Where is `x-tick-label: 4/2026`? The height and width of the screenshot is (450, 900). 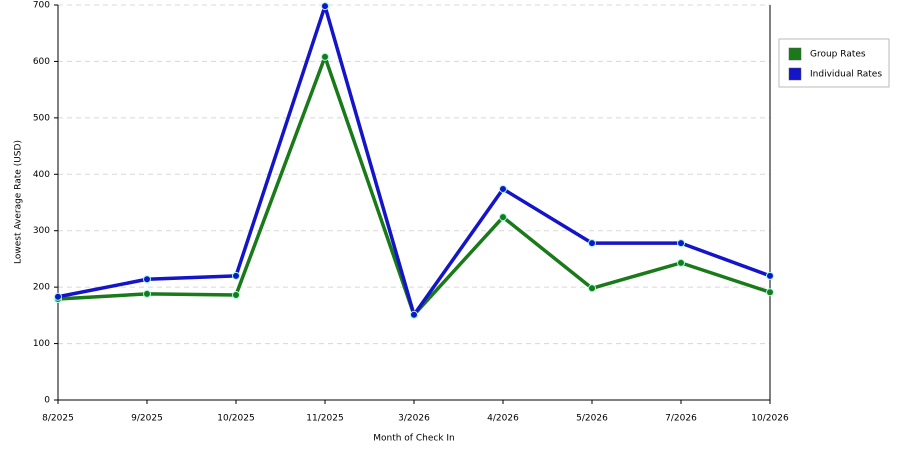
x-tick-label: 4/2026 is located at coordinates (503, 419).